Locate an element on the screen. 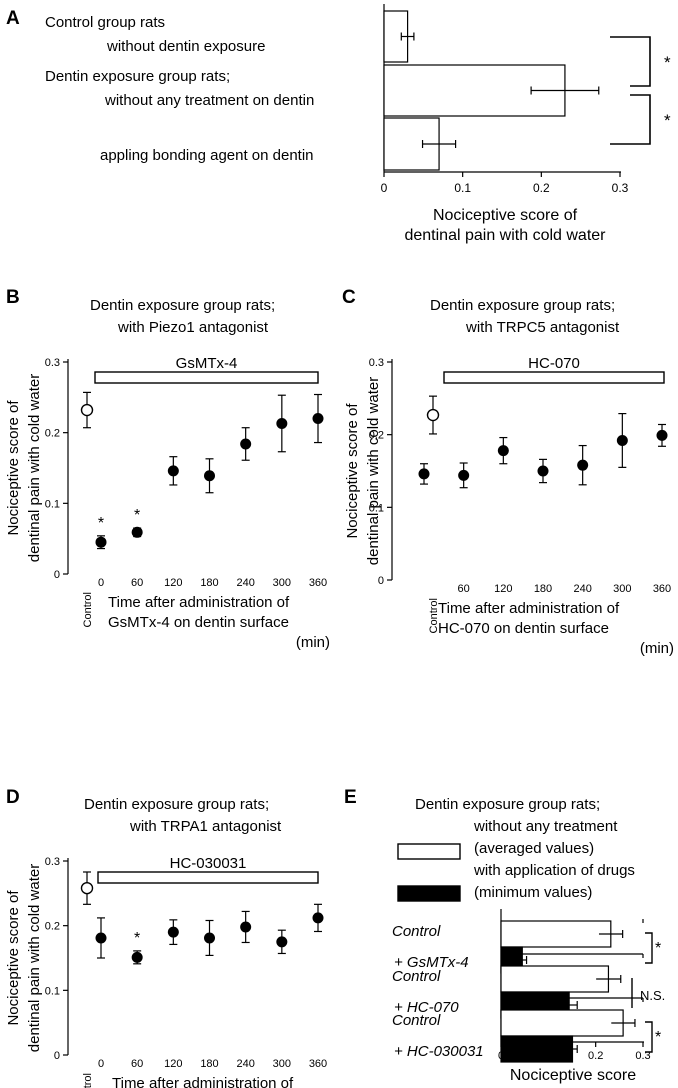  drug-bar-d is located at coordinates (208, 877).